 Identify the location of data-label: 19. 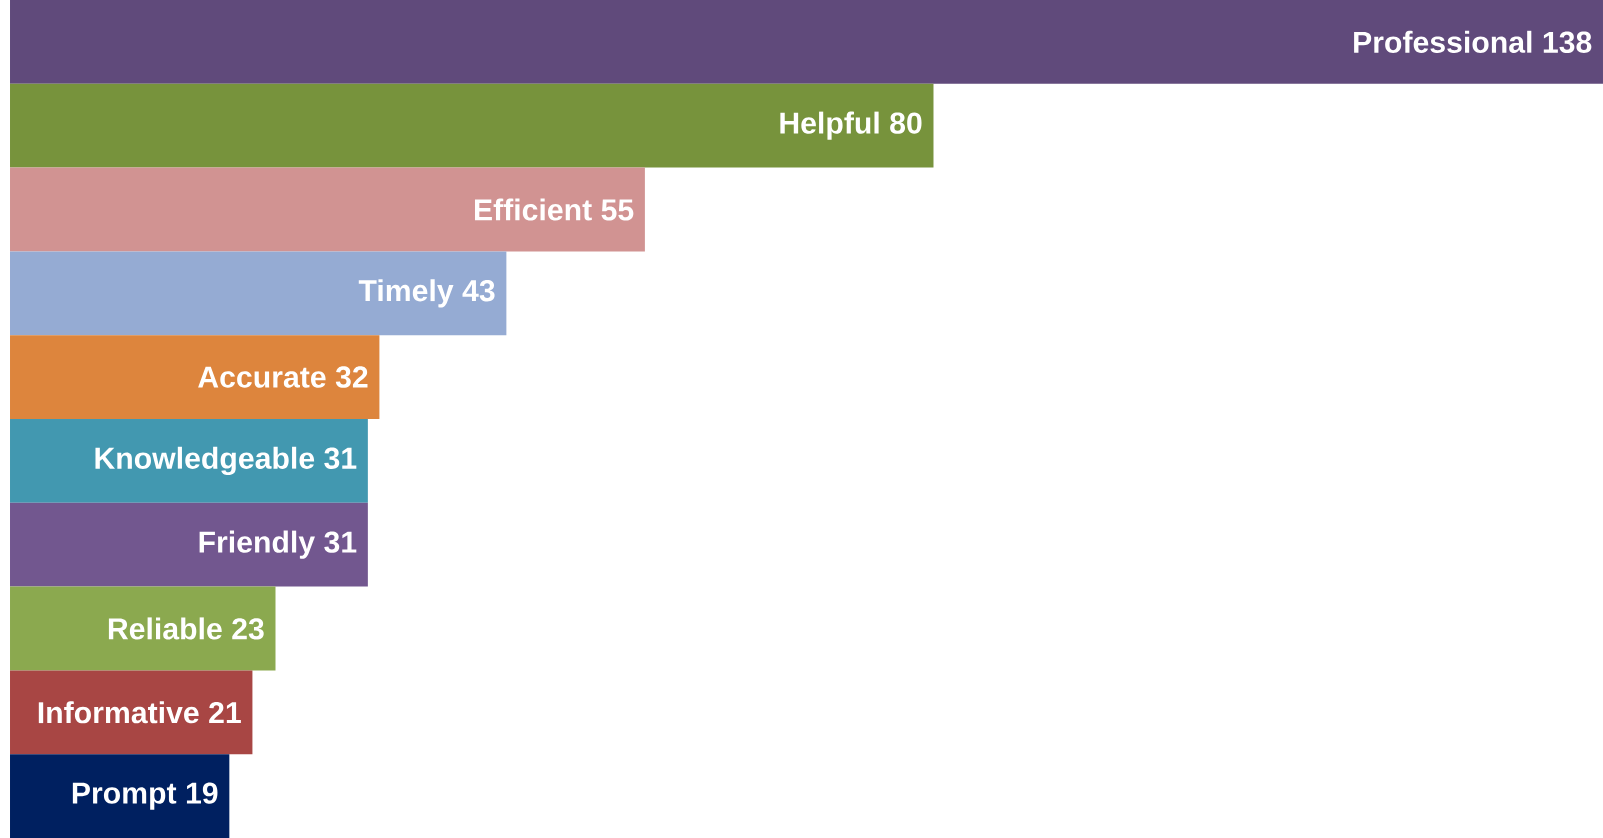
(202, 793).